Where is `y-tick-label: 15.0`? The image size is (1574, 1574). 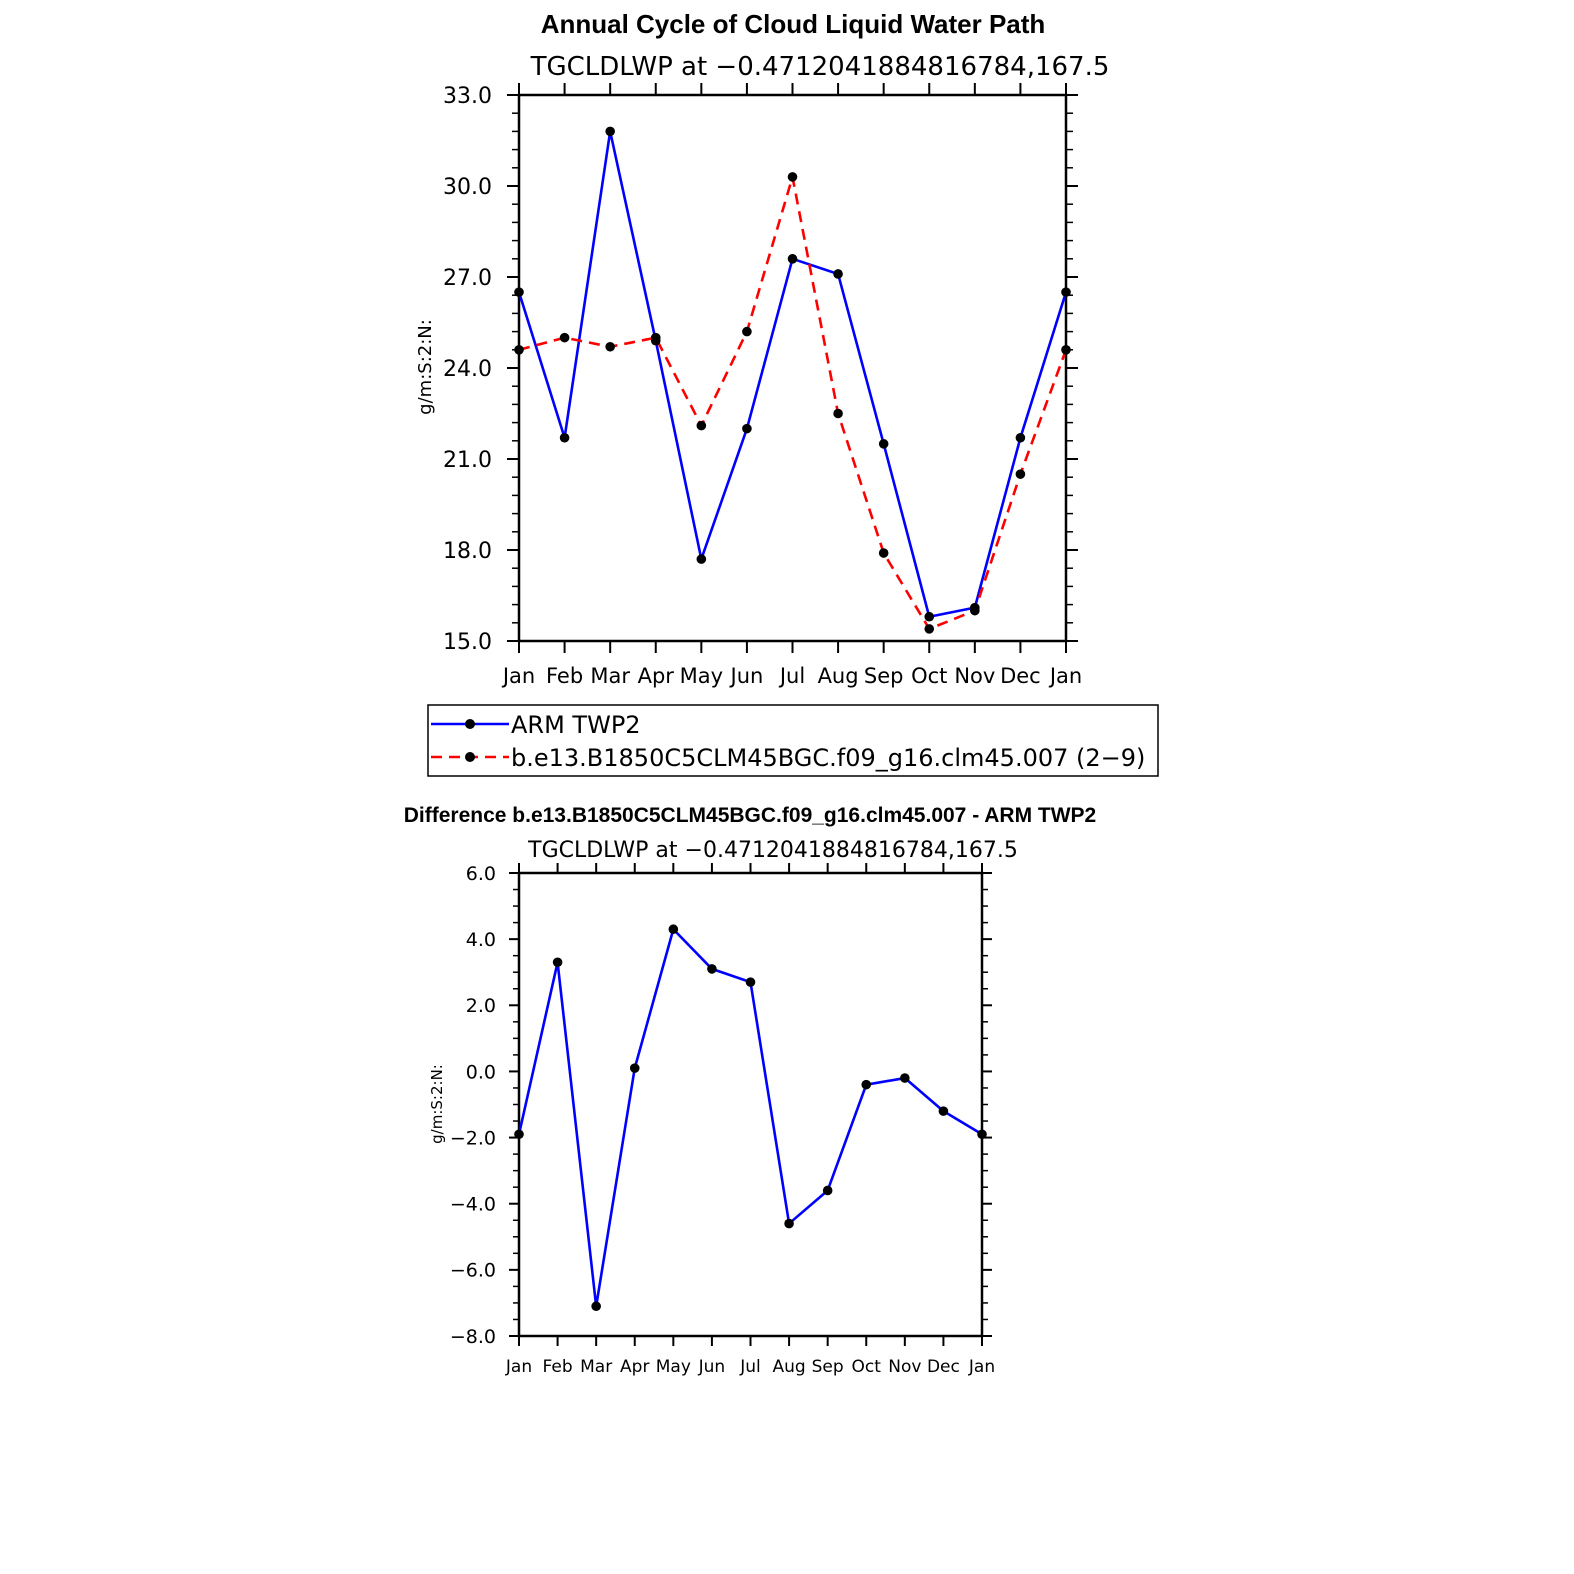 y-tick-label: 15.0 is located at coordinates (467, 642).